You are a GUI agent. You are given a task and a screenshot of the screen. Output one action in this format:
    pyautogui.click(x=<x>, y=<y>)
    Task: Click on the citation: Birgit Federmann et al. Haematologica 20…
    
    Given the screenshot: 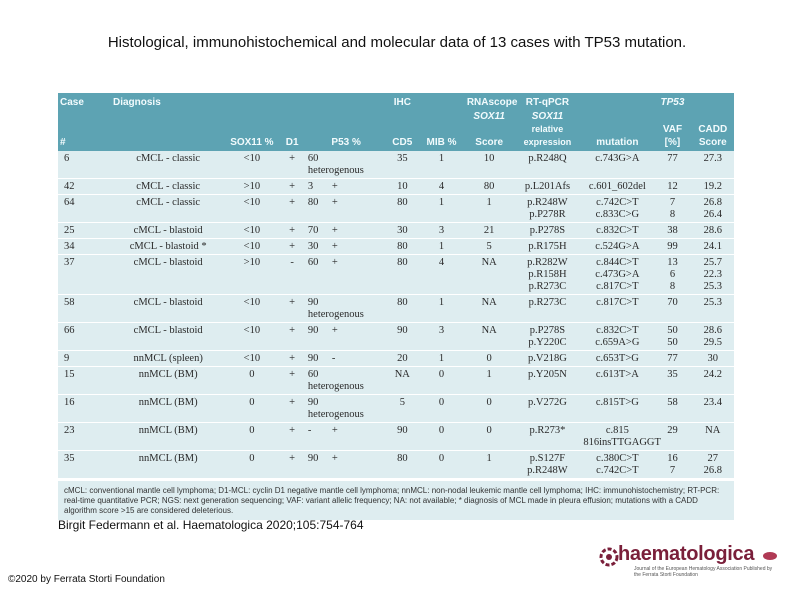 What is the action you would take?
    pyautogui.click(x=211, y=525)
    